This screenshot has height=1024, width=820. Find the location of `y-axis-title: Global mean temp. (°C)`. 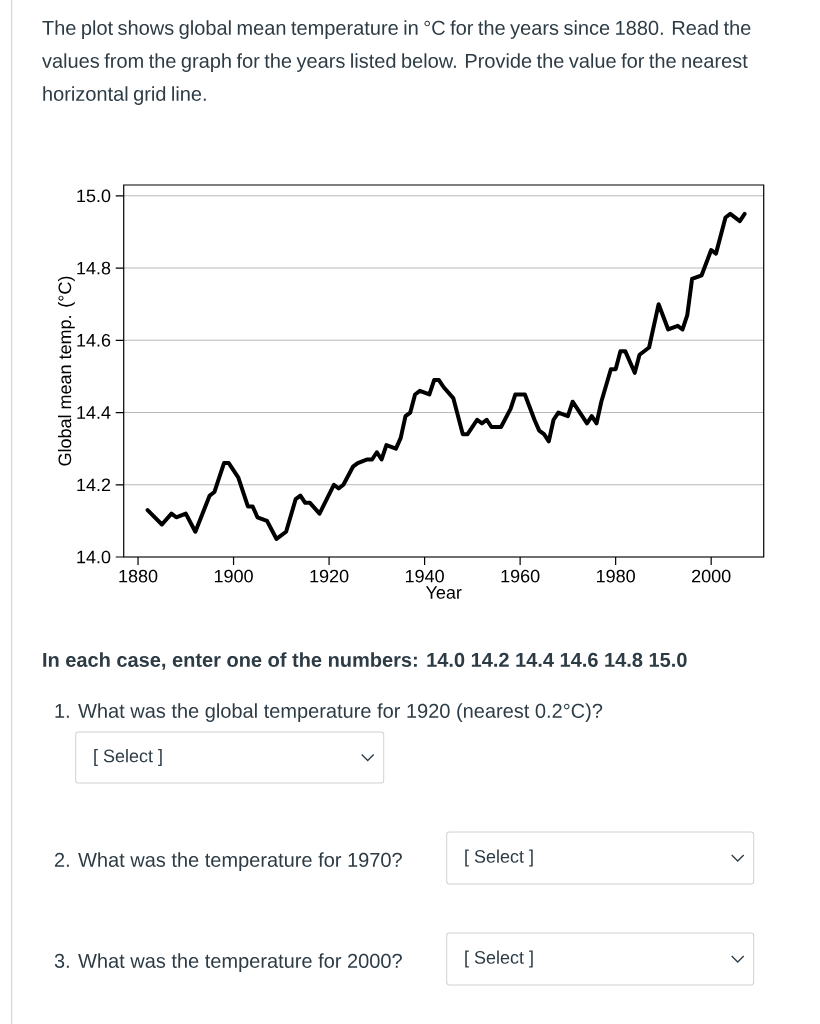

y-axis-title: Global mean temp. (°C) is located at coordinates (66, 371).